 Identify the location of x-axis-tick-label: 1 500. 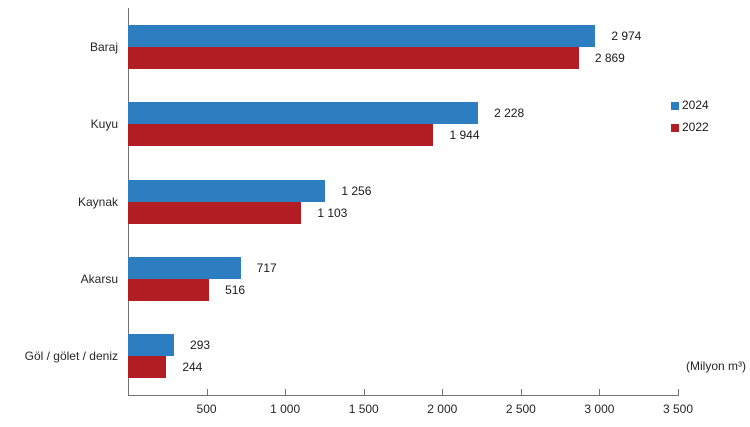
(363, 409).